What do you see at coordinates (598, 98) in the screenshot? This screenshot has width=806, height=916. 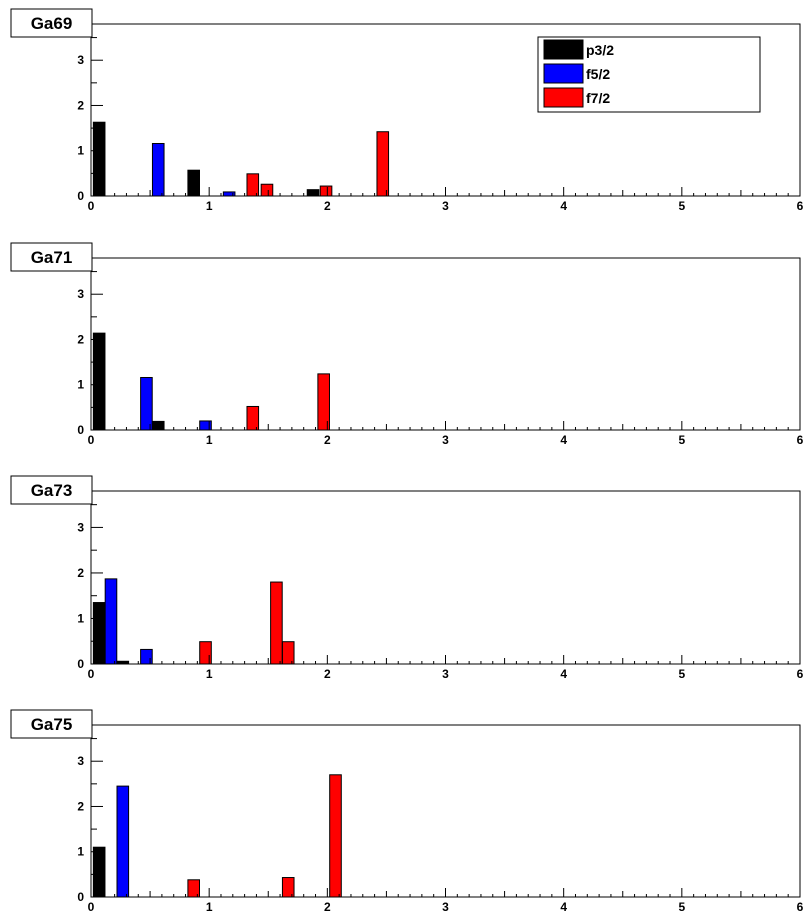 I see `legend-label-f7-2: f7/2` at bounding box center [598, 98].